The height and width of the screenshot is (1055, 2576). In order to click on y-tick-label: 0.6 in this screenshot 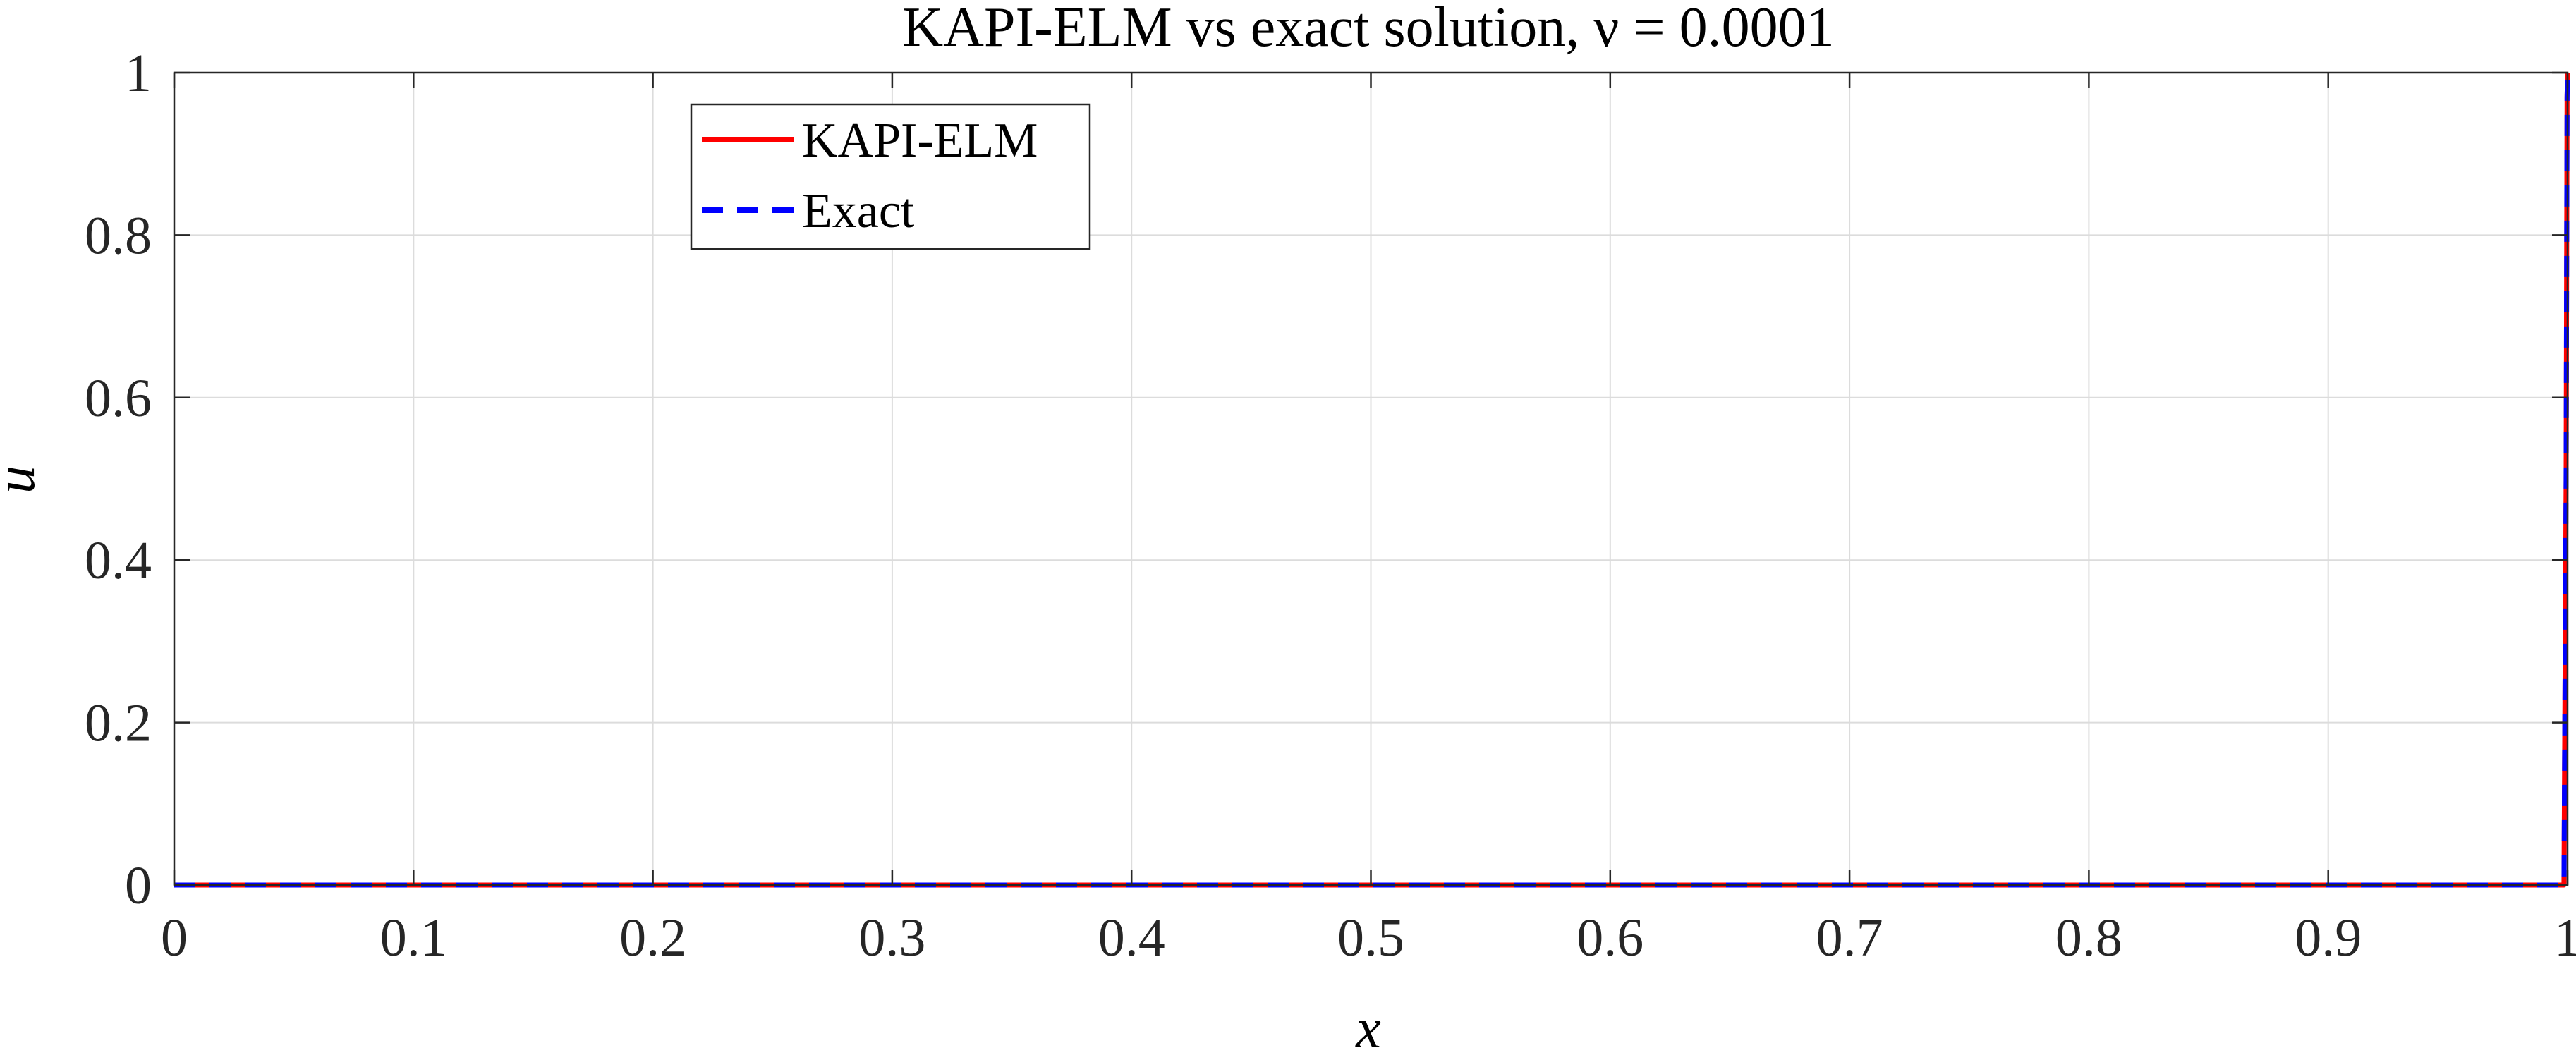, I will do `click(118, 398)`.